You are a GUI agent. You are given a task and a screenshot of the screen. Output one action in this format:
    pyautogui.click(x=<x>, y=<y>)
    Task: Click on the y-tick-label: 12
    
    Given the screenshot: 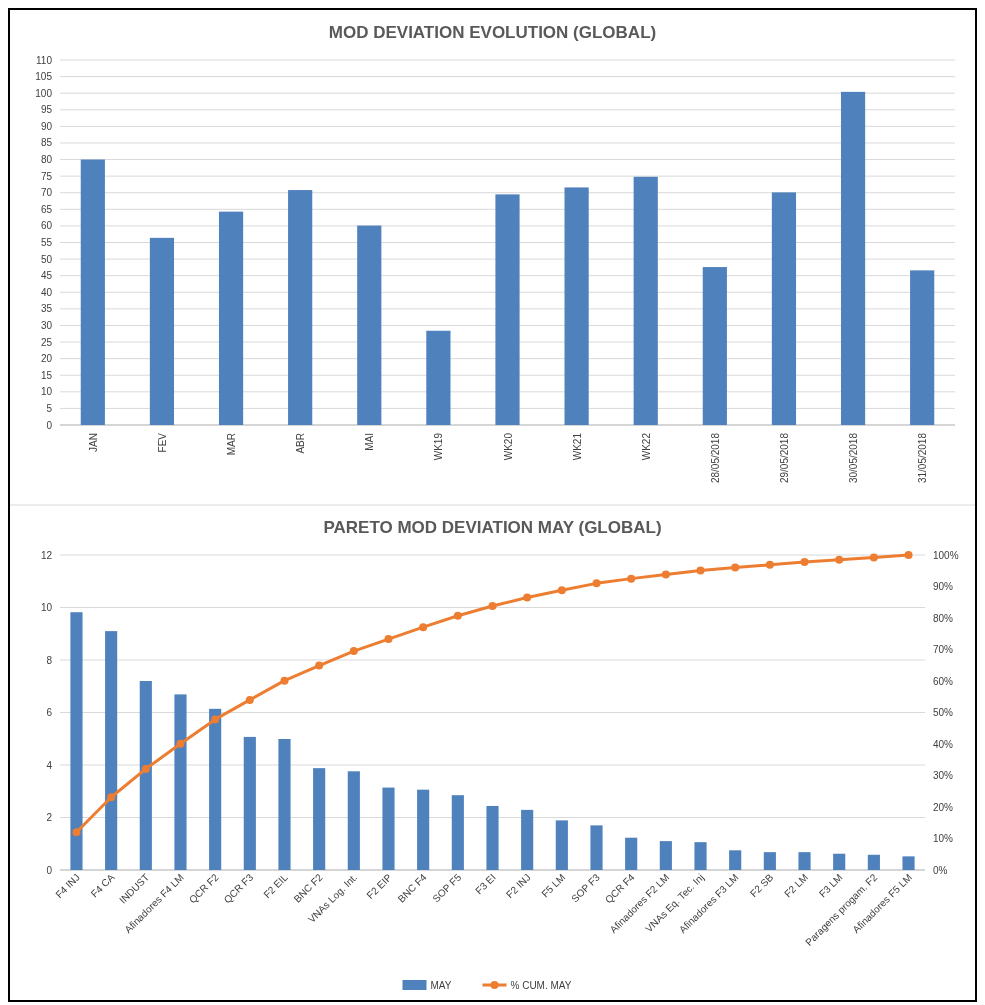 What is the action you would take?
    pyautogui.click(x=46, y=555)
    